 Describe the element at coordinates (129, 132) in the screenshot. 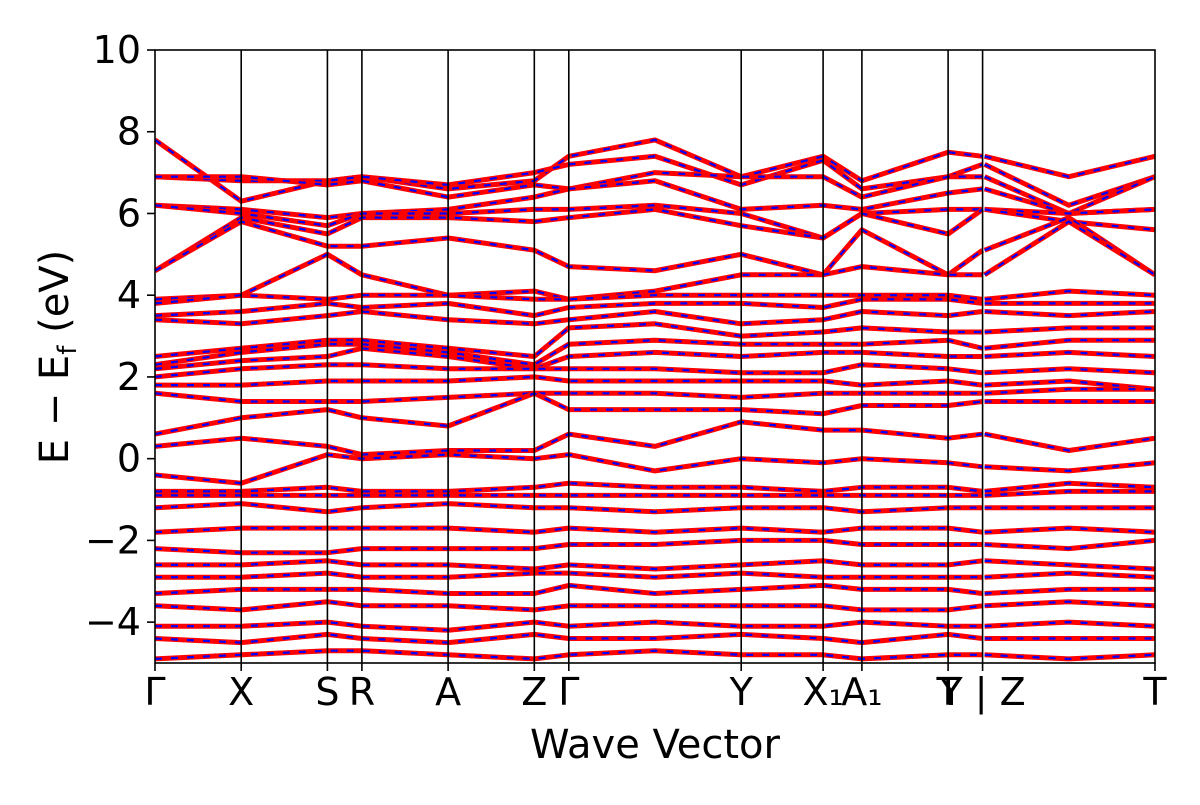

I see `y-tick-label: 8` at that location.